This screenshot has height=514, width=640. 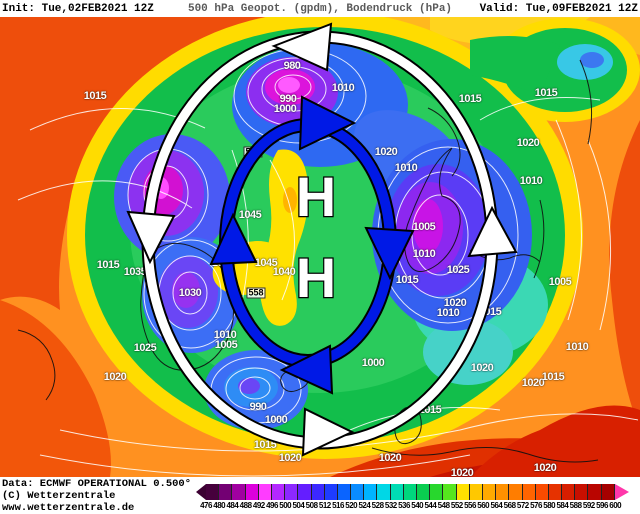 I want to click on colorbar-tick: 584, so click(x=562, y=505).